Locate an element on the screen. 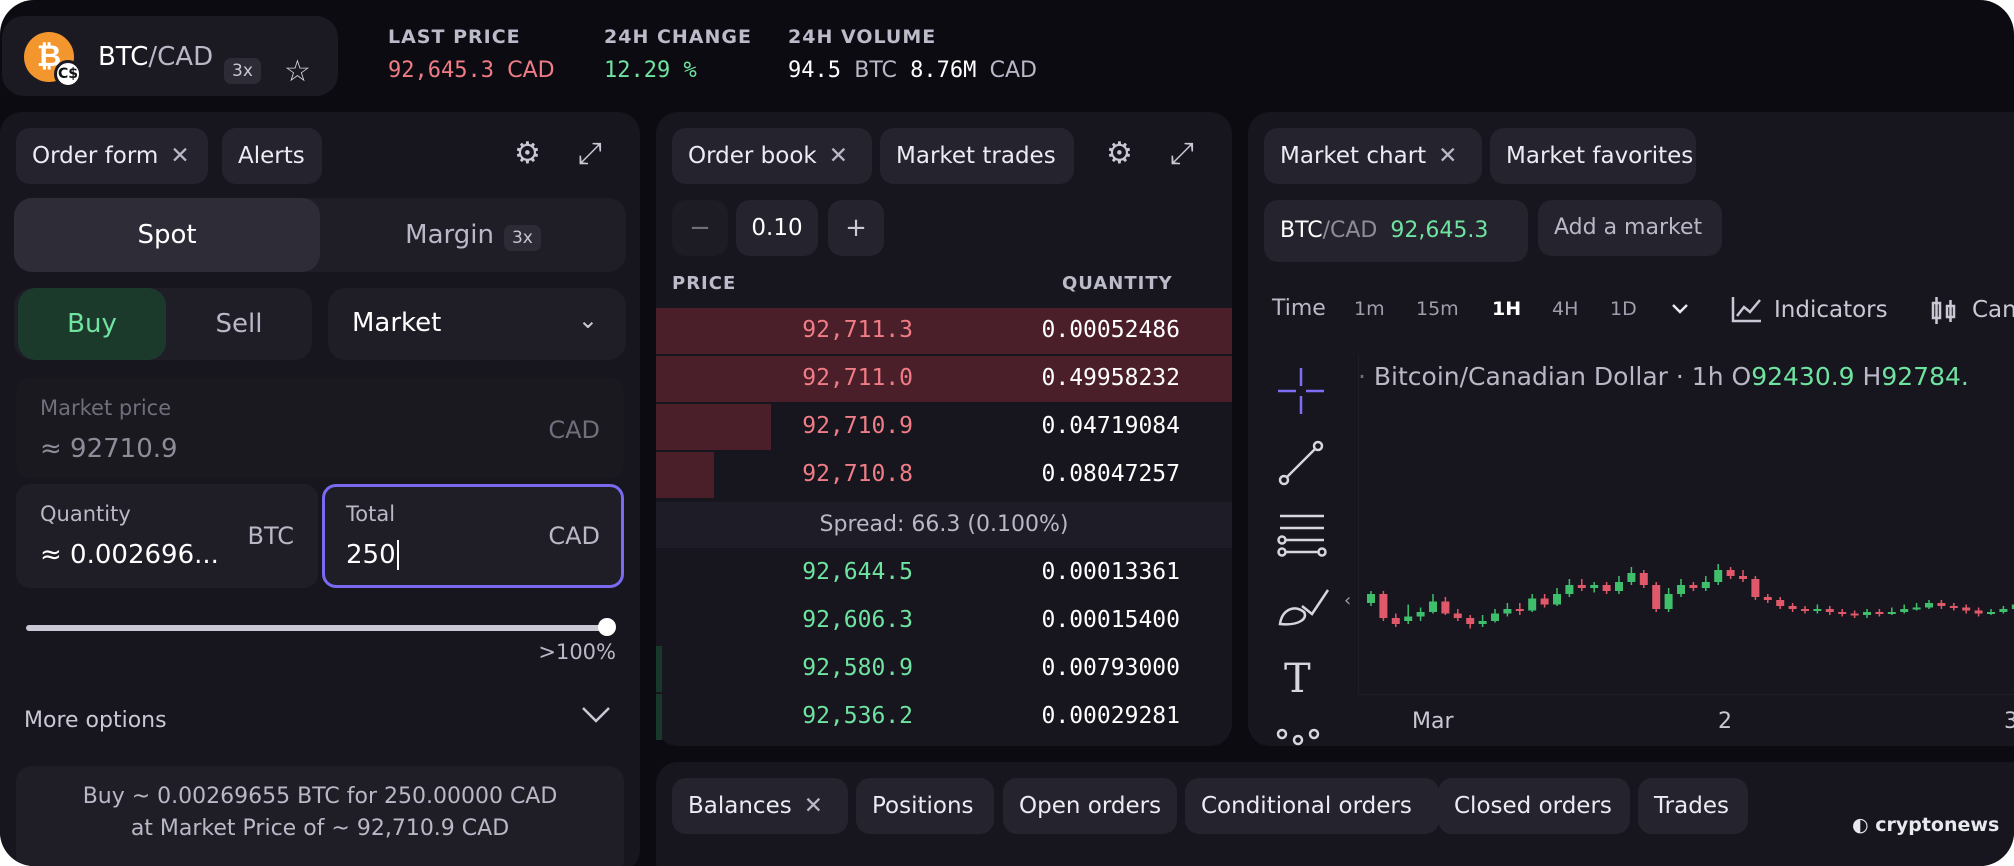 This screenshot has height=866, width=2014. buy-sell-toggle: Buy Sell is located at coordinates (163, 324).